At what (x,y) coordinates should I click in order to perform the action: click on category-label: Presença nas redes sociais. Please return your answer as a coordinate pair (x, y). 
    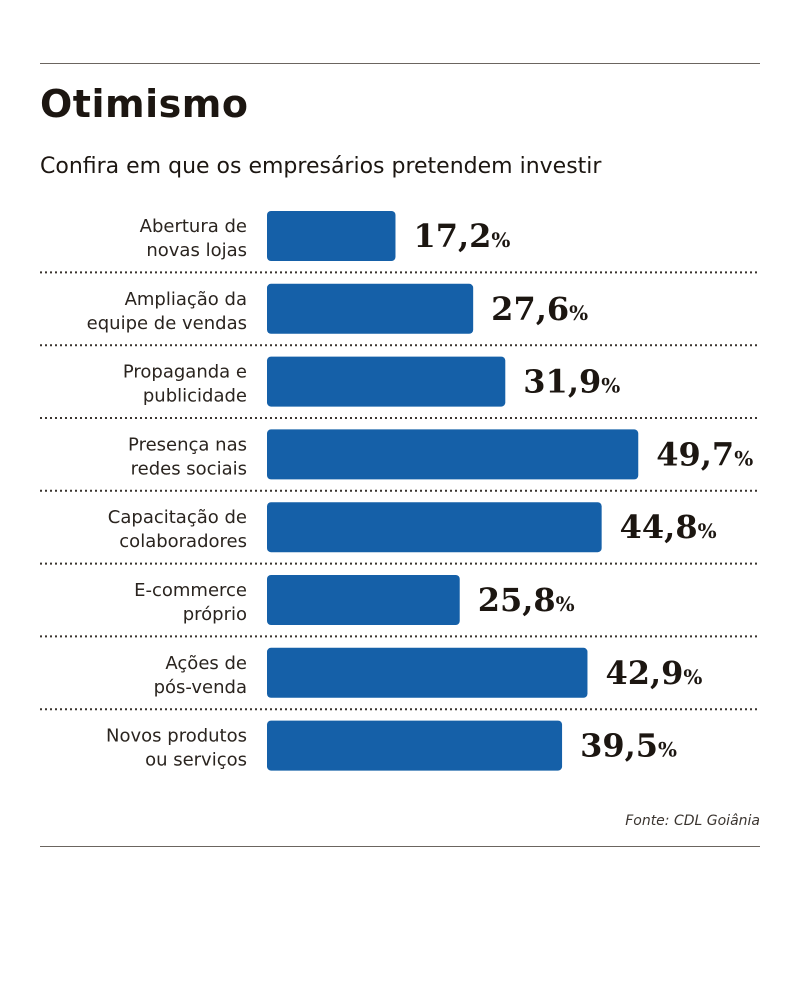
    Looking at the image, I should click on (187, 456).